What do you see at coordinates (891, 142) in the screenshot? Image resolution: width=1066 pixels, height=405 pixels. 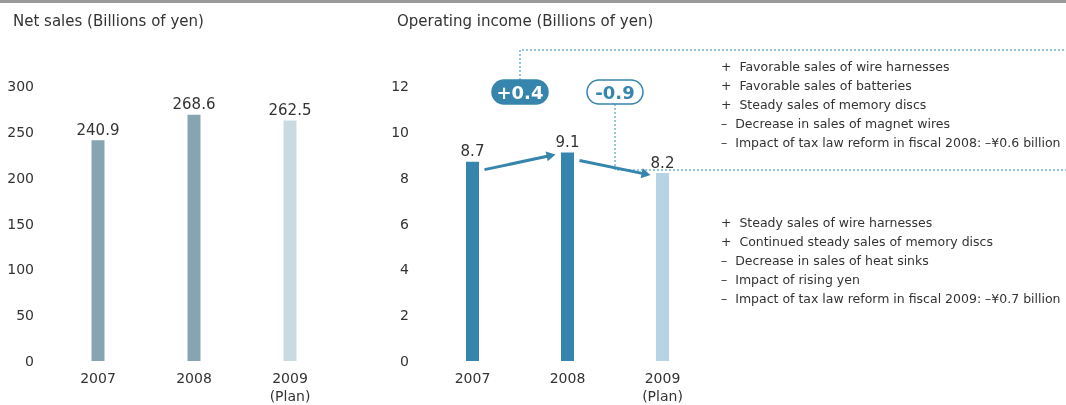 I see `text: – Impact of tax law reform in fiscal 2008: –¥0.6 billion` at bounding box center [891, 142].